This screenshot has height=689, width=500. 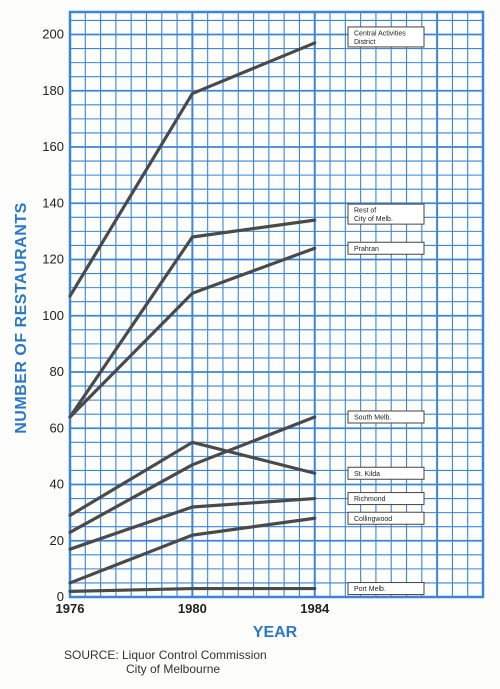 What do you see at coordinates (57, 484) in the screenshot?
I see `y-tick-label: 40` at bounding box center [57, 484].